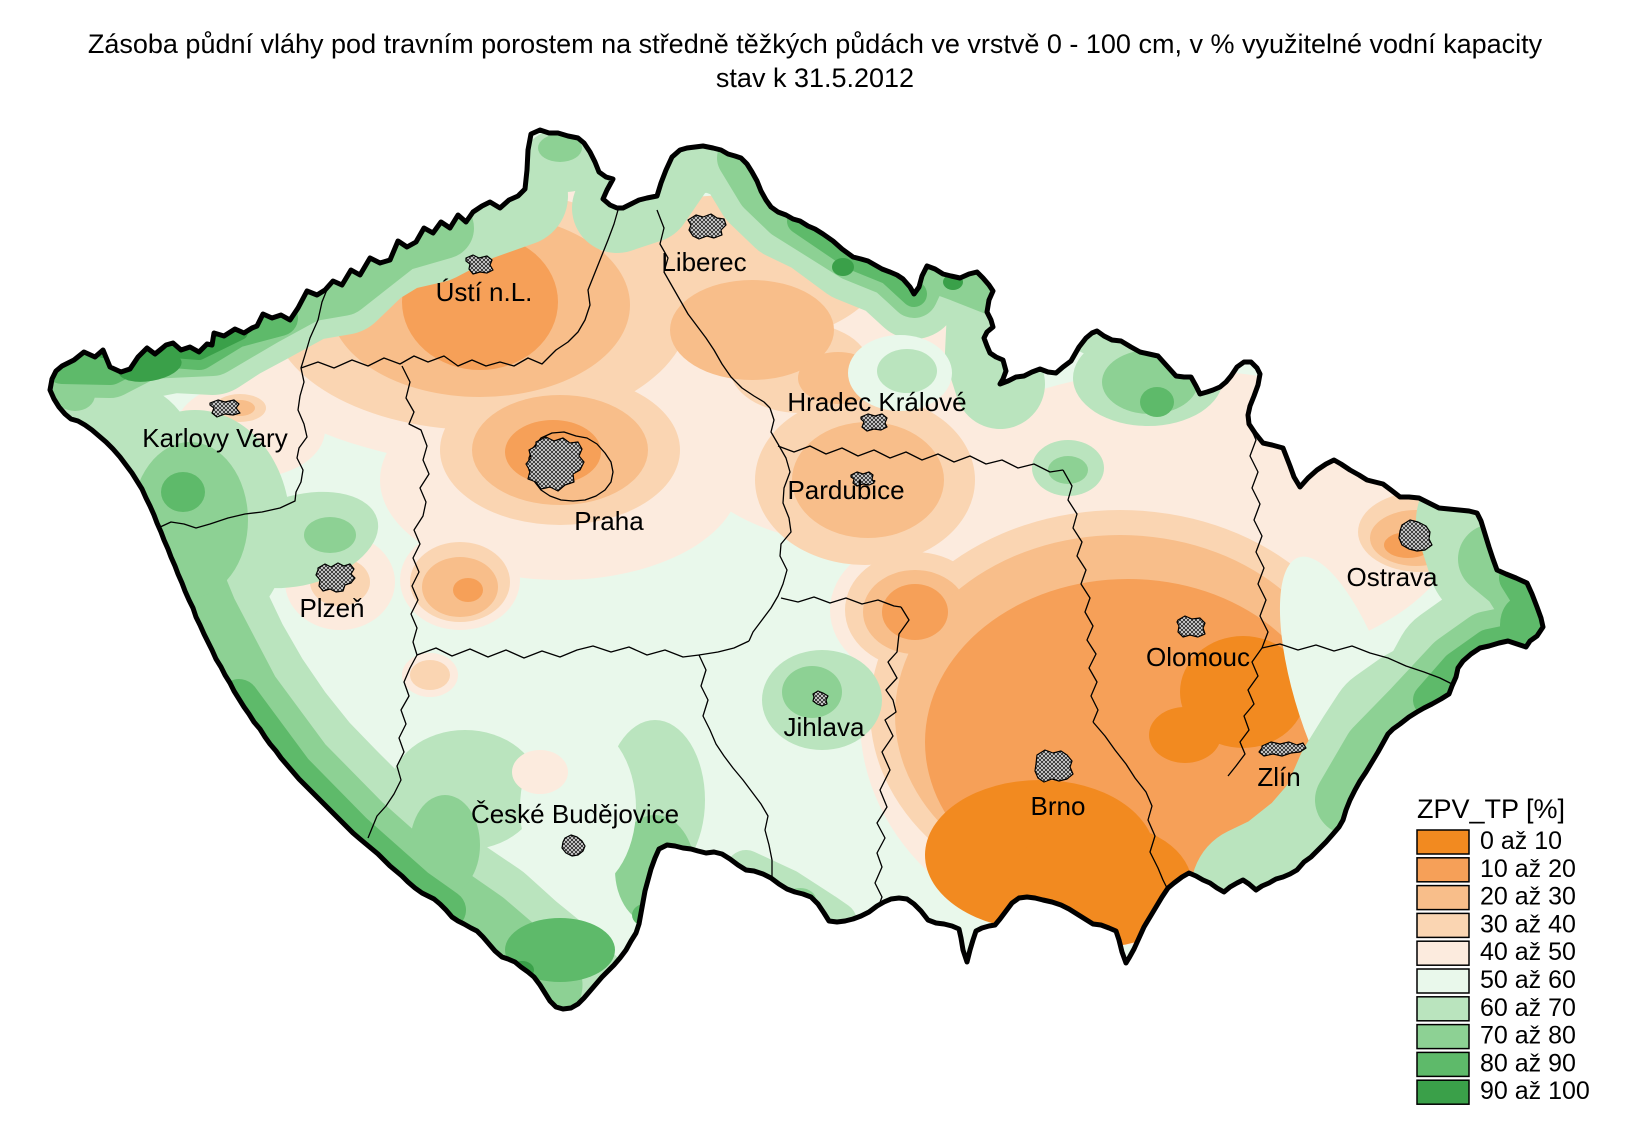 The image size is (1635, 1142). I want to click on city-label-praha: Praha, so click(609, 521).